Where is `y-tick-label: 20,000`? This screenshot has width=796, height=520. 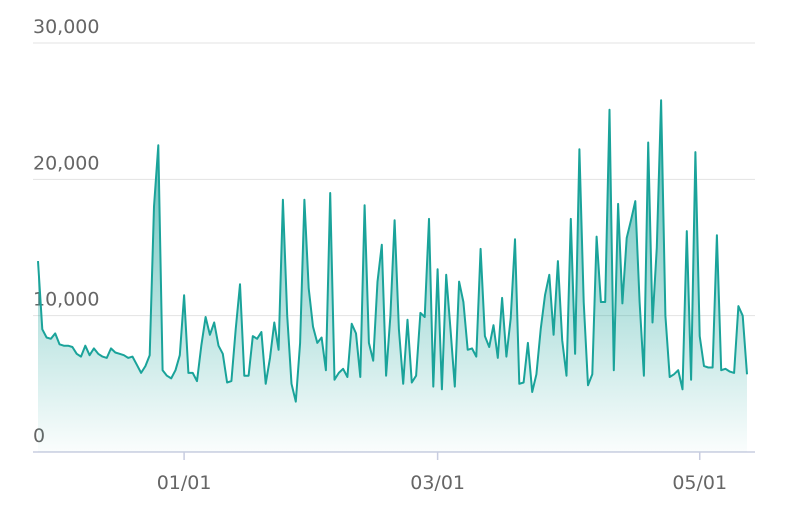
y-tick-label: 20,000 is located at coordinates (66, 163).